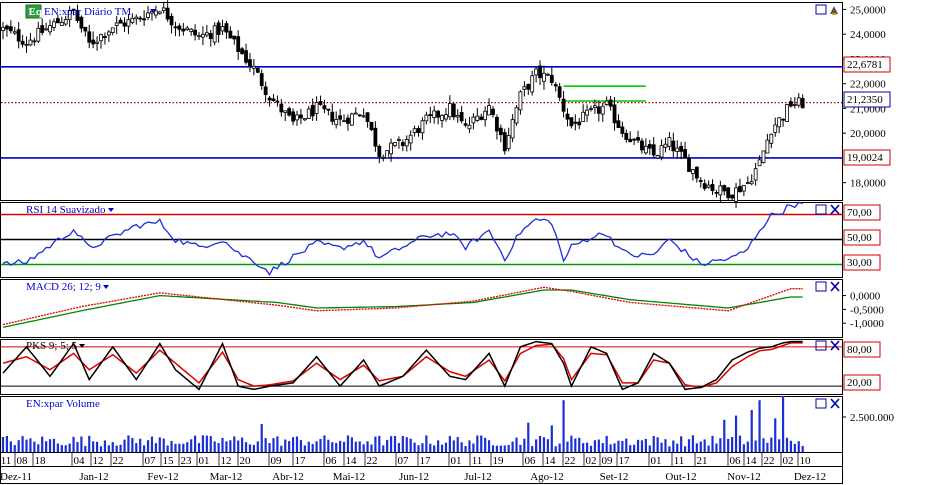 This screenshot has width=928, height=485. I want to click on alert-icon, so click(834, 10).